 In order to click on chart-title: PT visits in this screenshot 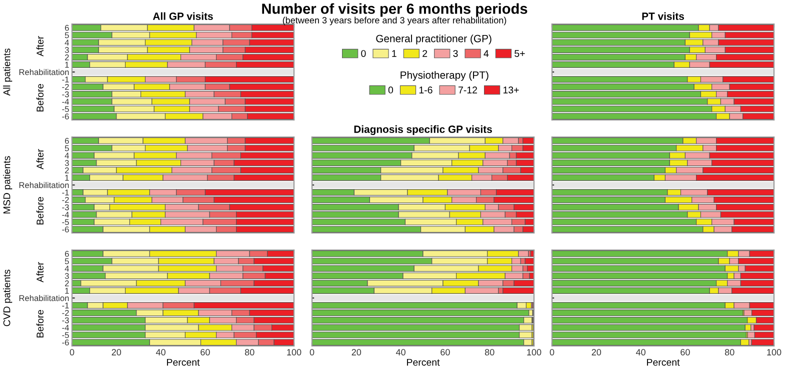, I will do `click(663, 16)`.